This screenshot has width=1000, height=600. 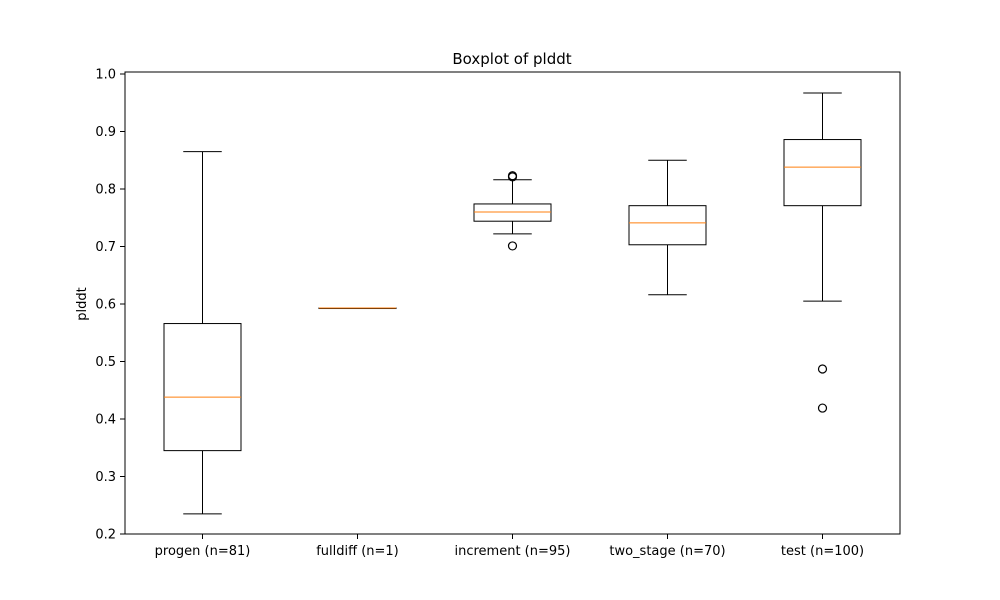 I want to click on y-tick-label: 1.0, so click(x=105, y=75).